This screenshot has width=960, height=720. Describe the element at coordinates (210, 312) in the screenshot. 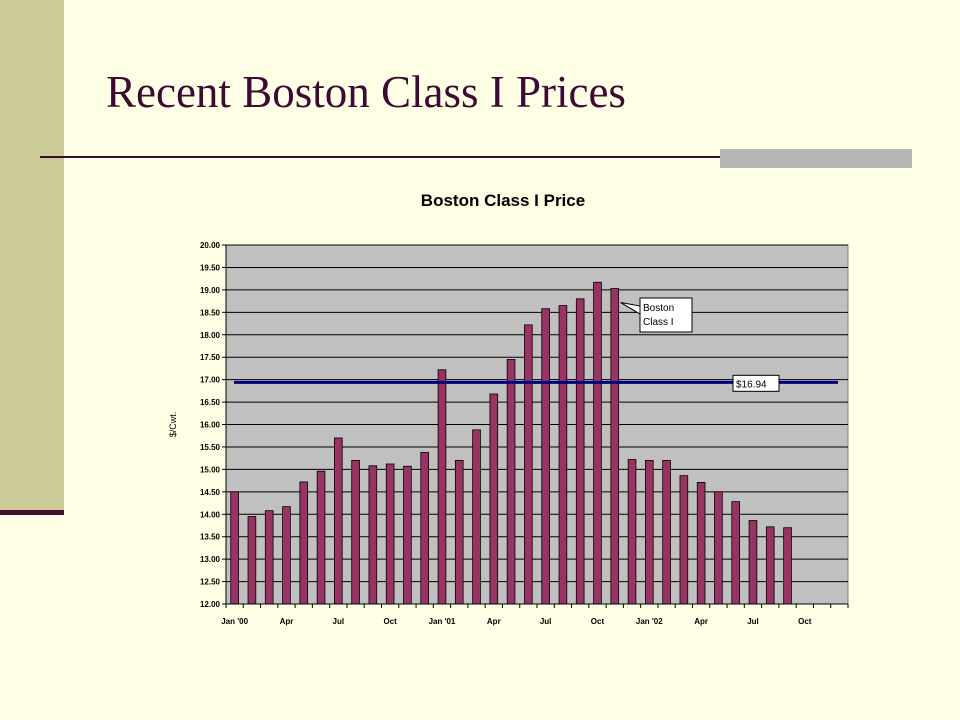

I see `y-tick-label: 18.50` at that location.